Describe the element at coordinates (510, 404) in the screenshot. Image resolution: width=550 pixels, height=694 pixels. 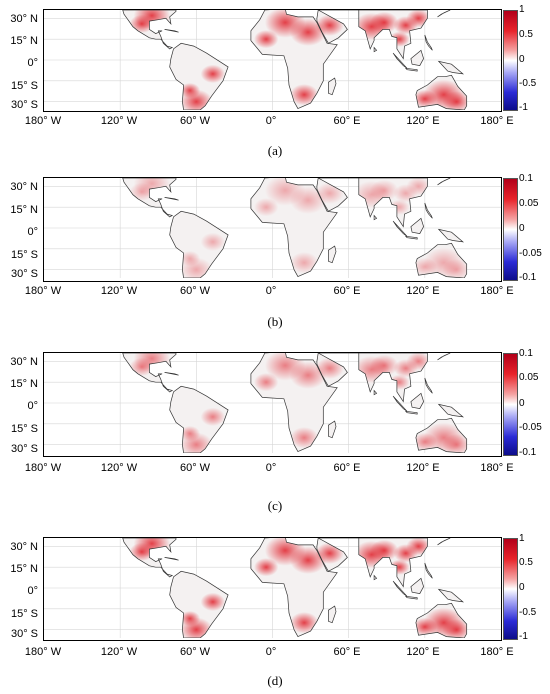
I see `colorbar-c` at that location.